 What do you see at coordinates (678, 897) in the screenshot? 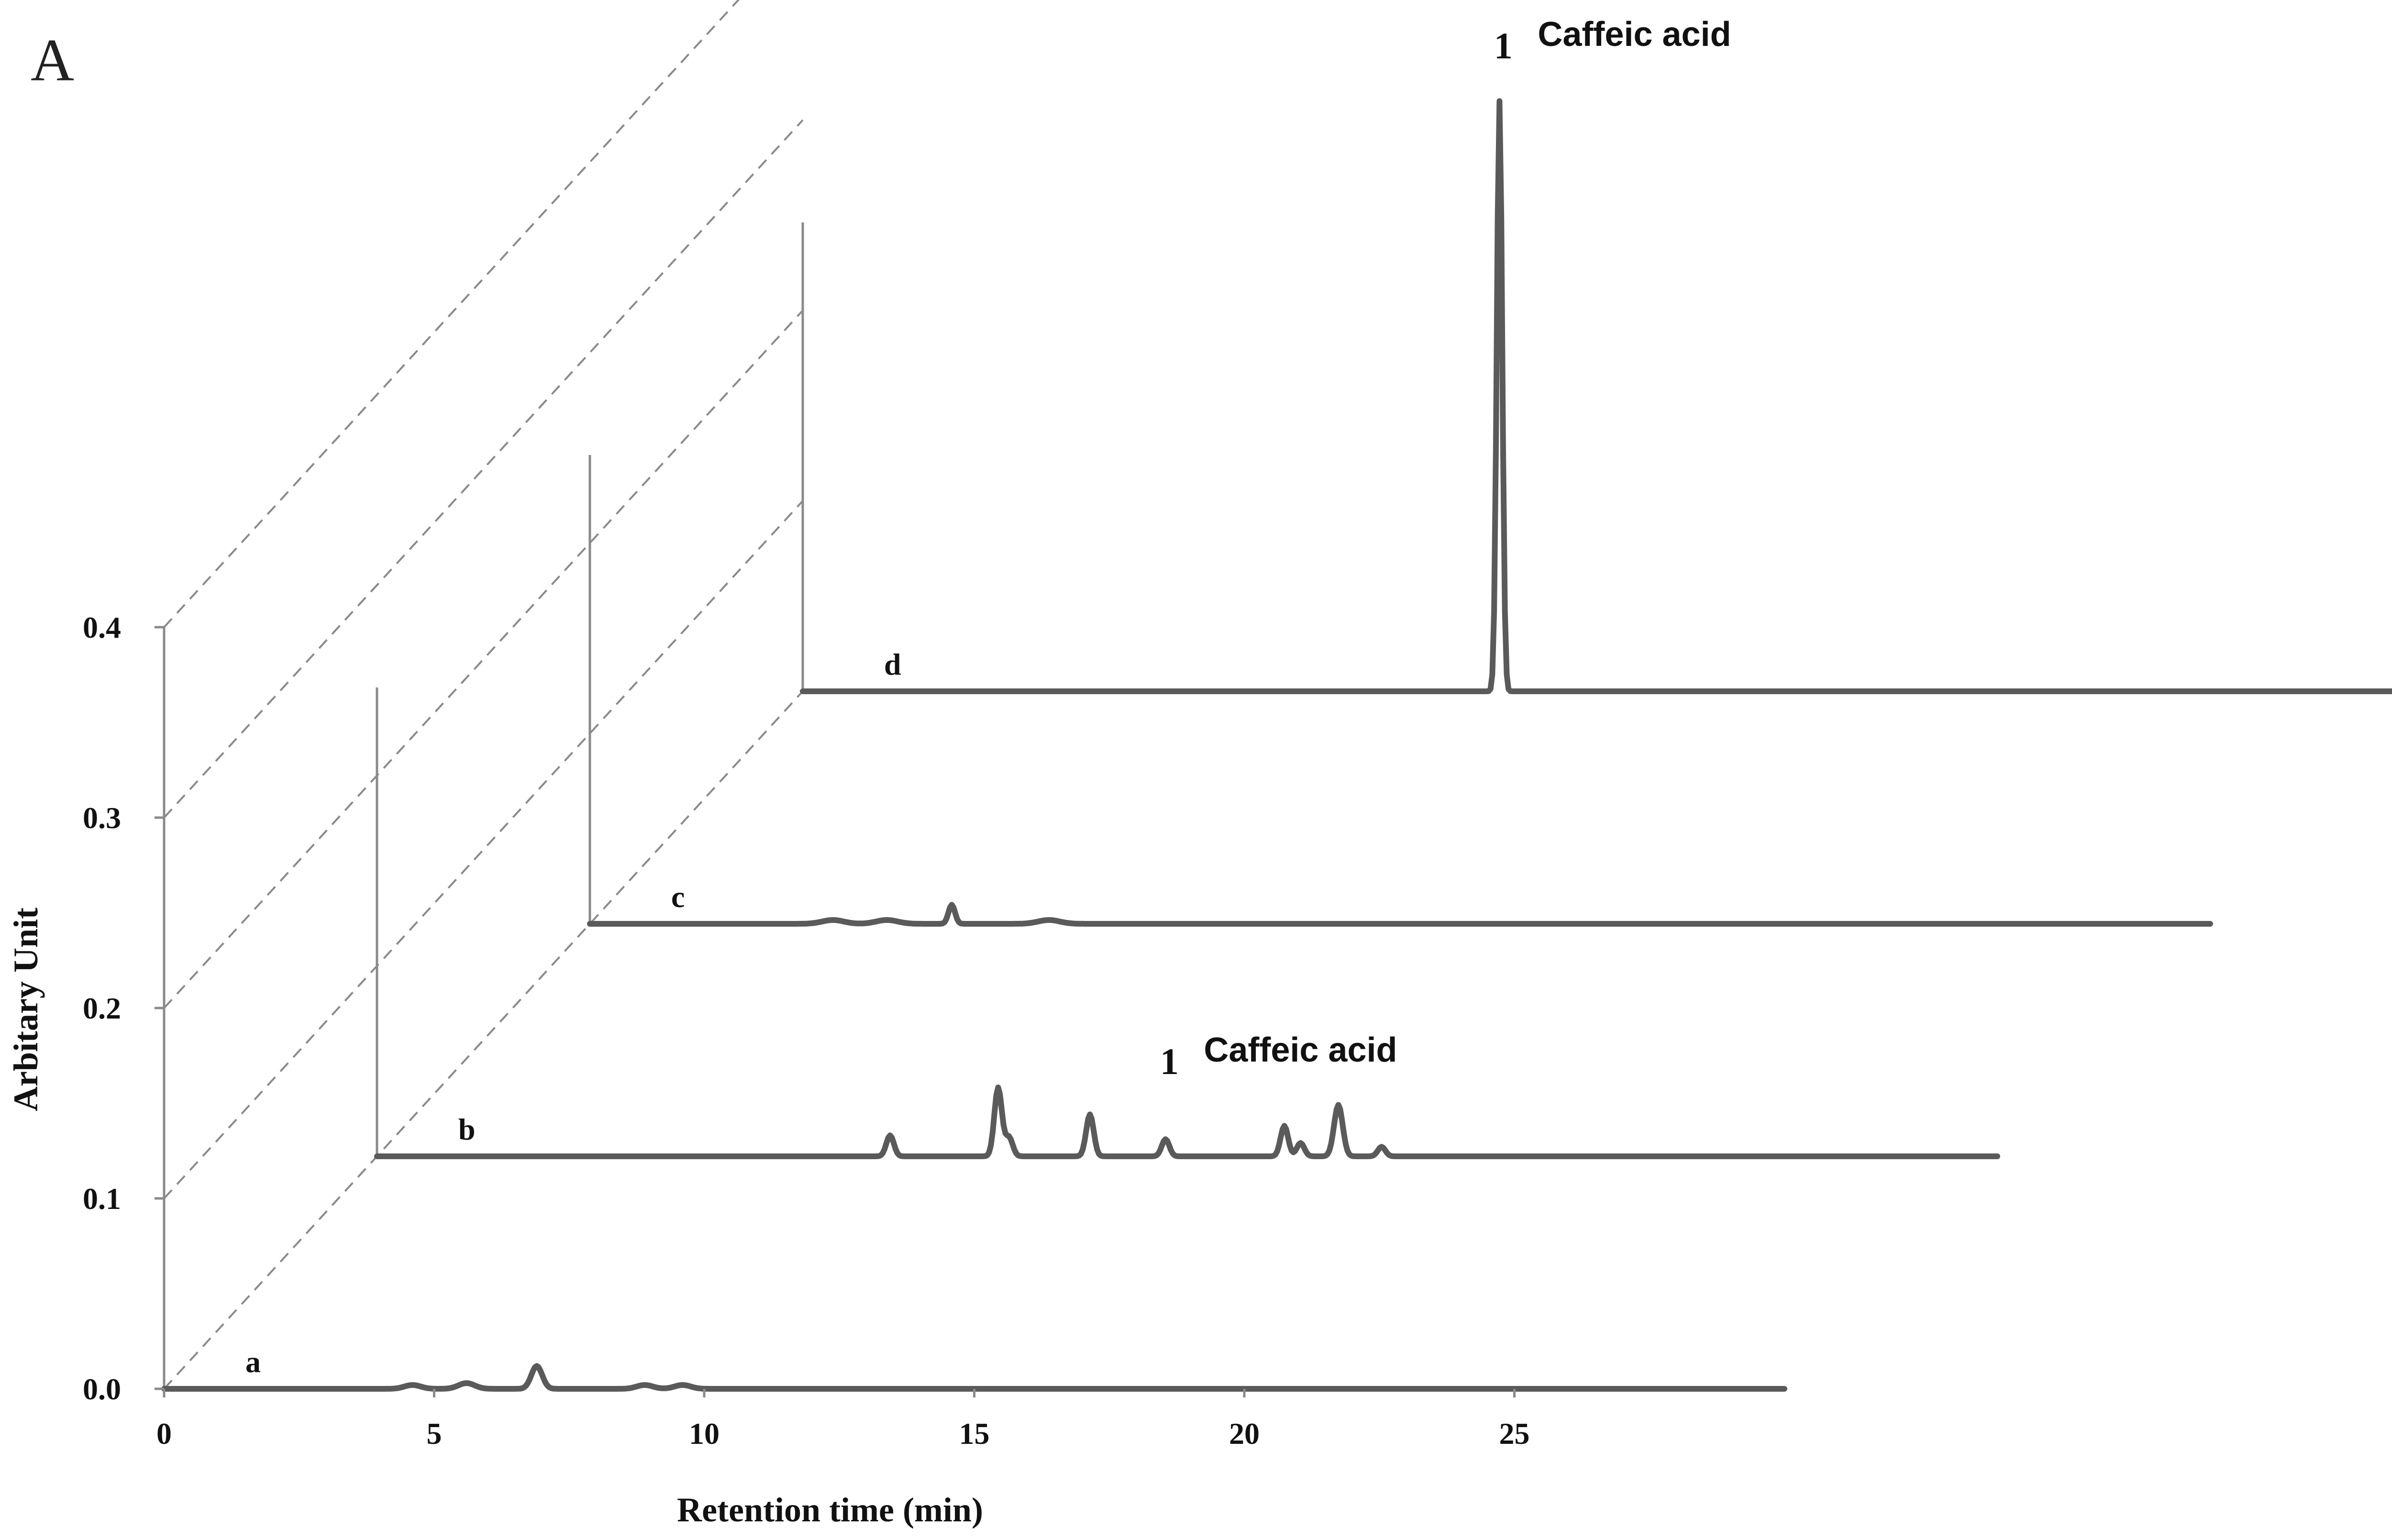
I see `trace-label-c: c` at bounding box center [678, 897].